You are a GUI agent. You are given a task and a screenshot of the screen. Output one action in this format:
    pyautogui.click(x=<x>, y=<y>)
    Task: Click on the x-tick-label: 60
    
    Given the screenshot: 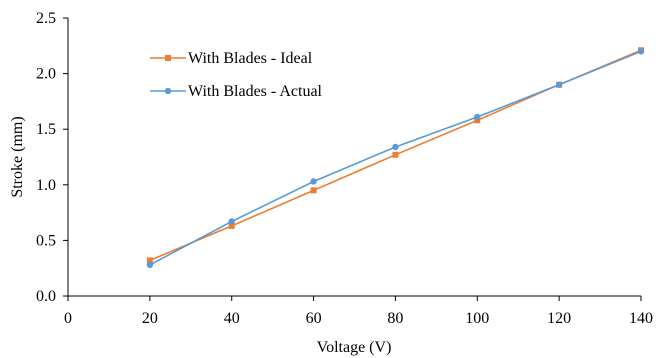 What is the action you would take?
    pyautogui.click(x=314, y=318)
    